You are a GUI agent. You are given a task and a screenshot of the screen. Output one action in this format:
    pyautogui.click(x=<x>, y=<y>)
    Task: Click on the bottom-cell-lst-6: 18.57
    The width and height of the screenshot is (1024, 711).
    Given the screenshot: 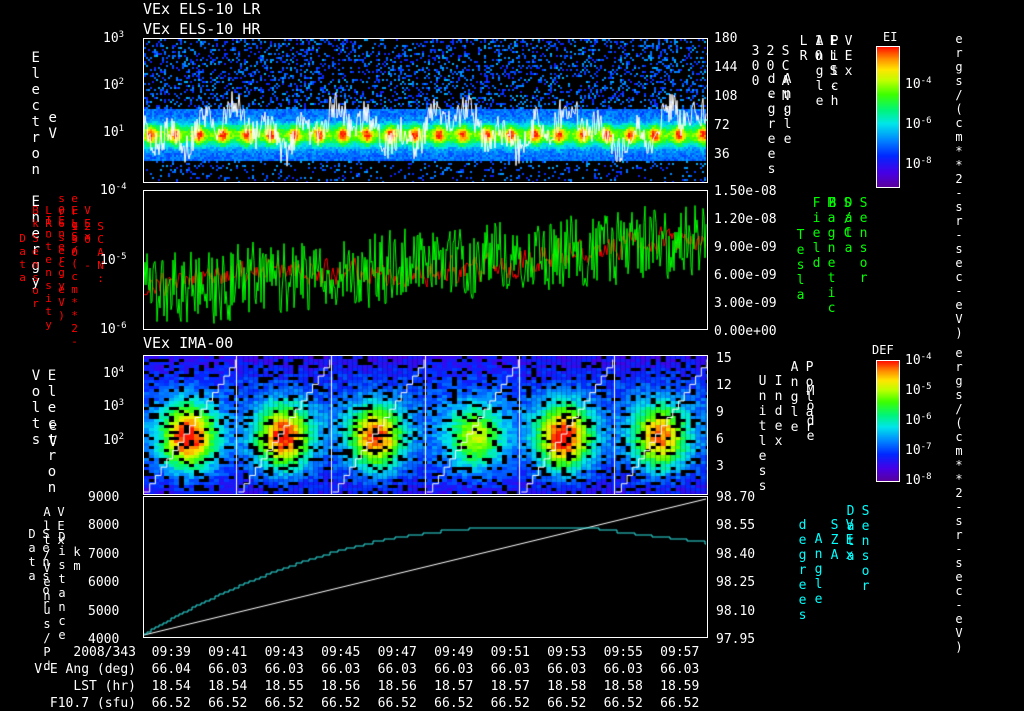 What is the action you would take?
    pyautogui.click(x=510, y=686)
    